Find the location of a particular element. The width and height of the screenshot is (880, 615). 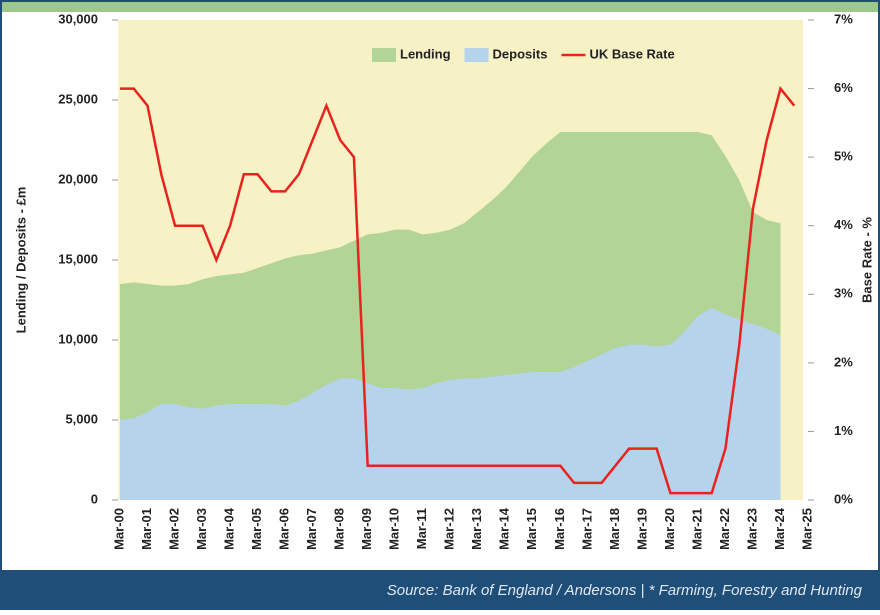

x-tick-label: Mar-09 is located at coordinates (366, 529).